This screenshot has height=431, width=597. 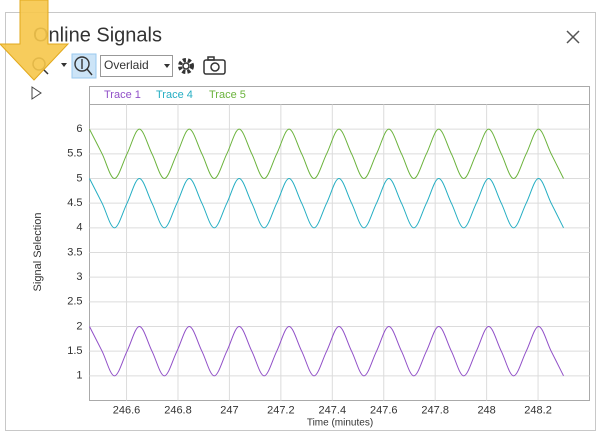 I want to click on x-tick-label: 246.6, so click(x=127, y=410).